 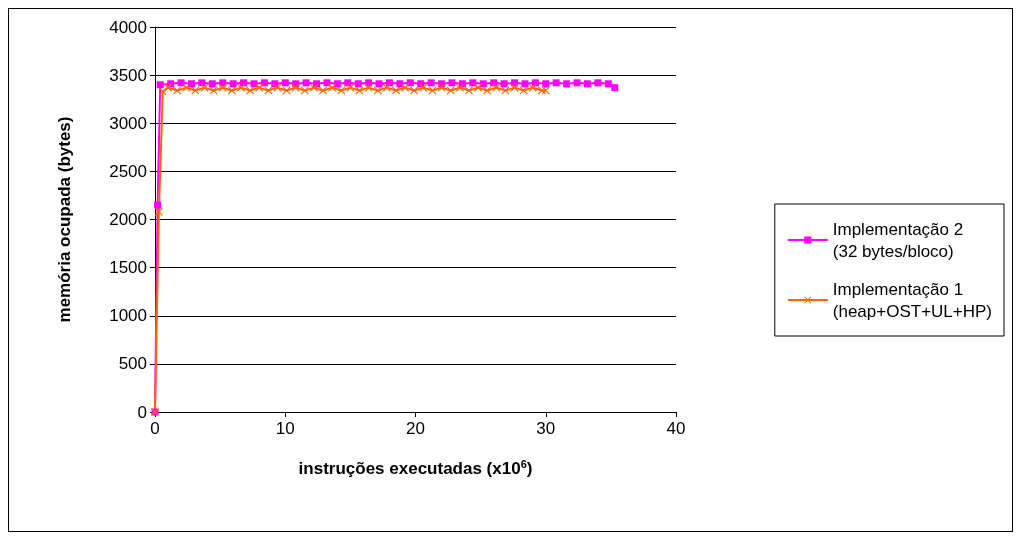 What do you see at coordinates (64, 219) in the screenshot?
I see `y-axis-title: memória ocupada (bytes)` at bounding box center [64, 219].